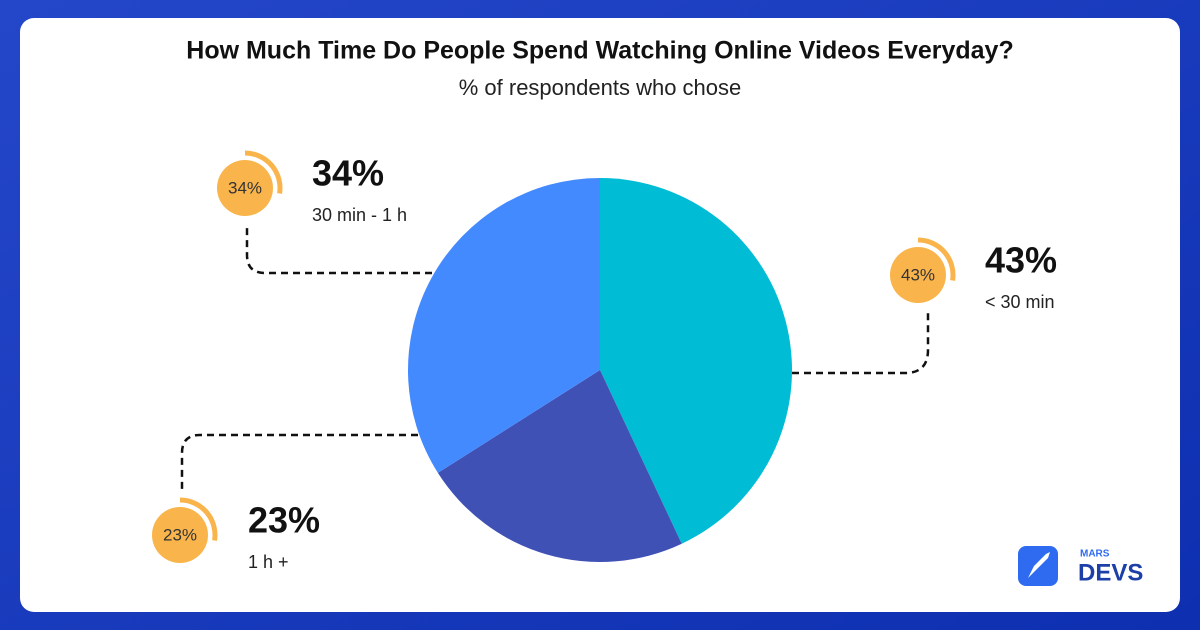 The width and height of the screenshot is (1200, 630). What do you see at coordinates (600, 87) in the screenshot?
I see `chart-subtitle: % of respondents who chose` at bounding box center [600, 87].